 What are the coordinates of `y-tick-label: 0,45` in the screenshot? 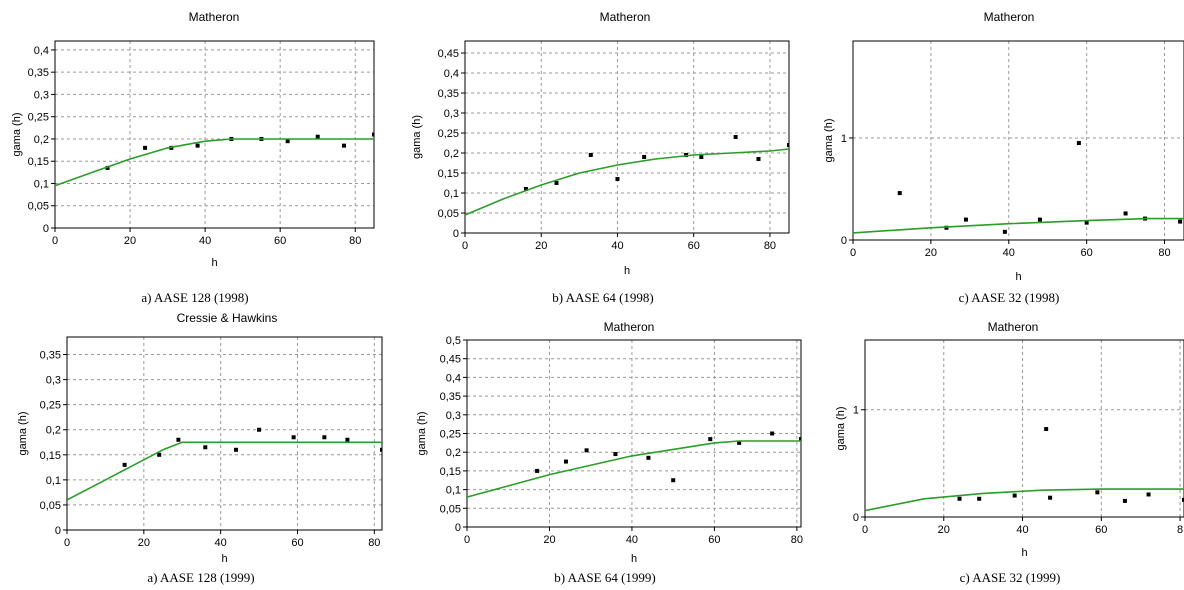 It's located at (450, 360).